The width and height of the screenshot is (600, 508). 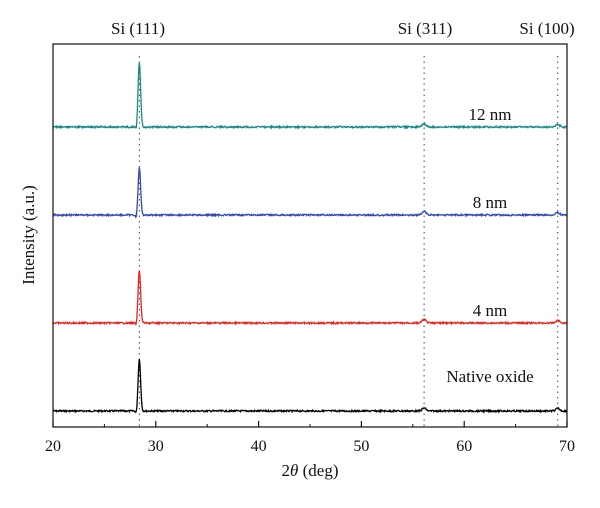 I want to click on series-labels: Native oxide 4 nm 8 nm 12 nm, so click(x=489, y=245).